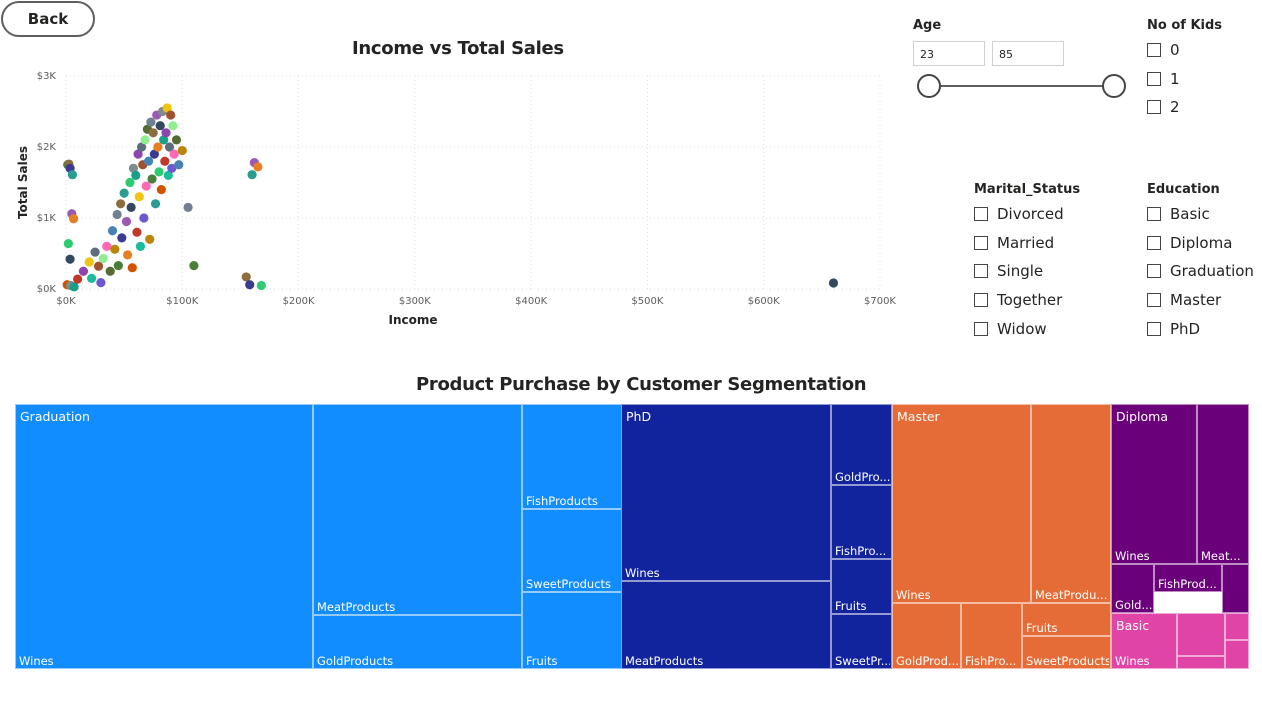 The height and width of the screenshot is (720, 1262). I want to click on marital-option: Widow, so click(1019, 328).